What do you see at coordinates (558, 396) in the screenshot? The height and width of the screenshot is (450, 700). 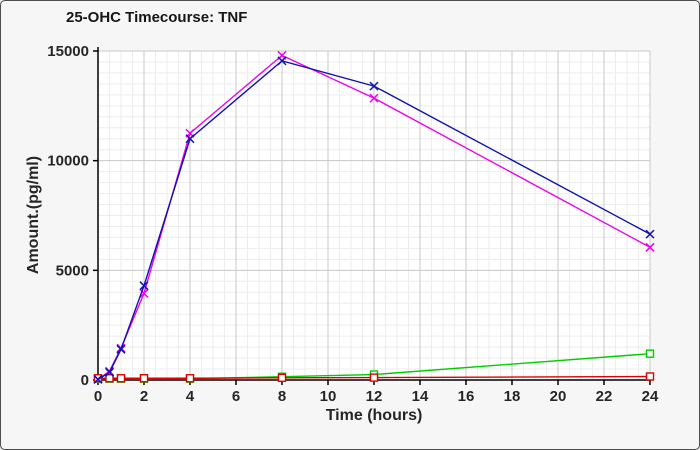 I see `x-tick-label: 20` at bounding box center [558, 396].